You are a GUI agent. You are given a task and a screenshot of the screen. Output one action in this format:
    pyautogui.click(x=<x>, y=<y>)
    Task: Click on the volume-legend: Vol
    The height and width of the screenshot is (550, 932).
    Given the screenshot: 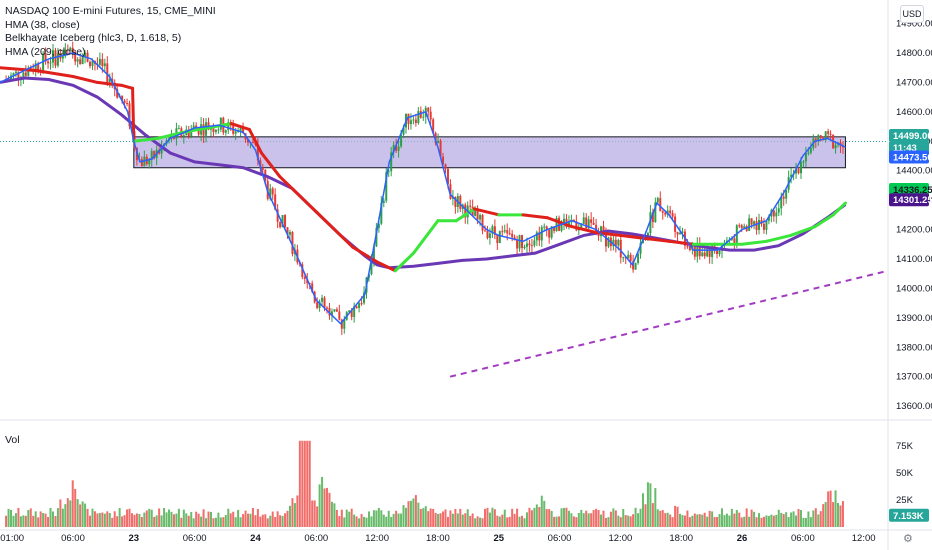 What is the action you would take?
    pyautogui.click(x=12, y=440)
    